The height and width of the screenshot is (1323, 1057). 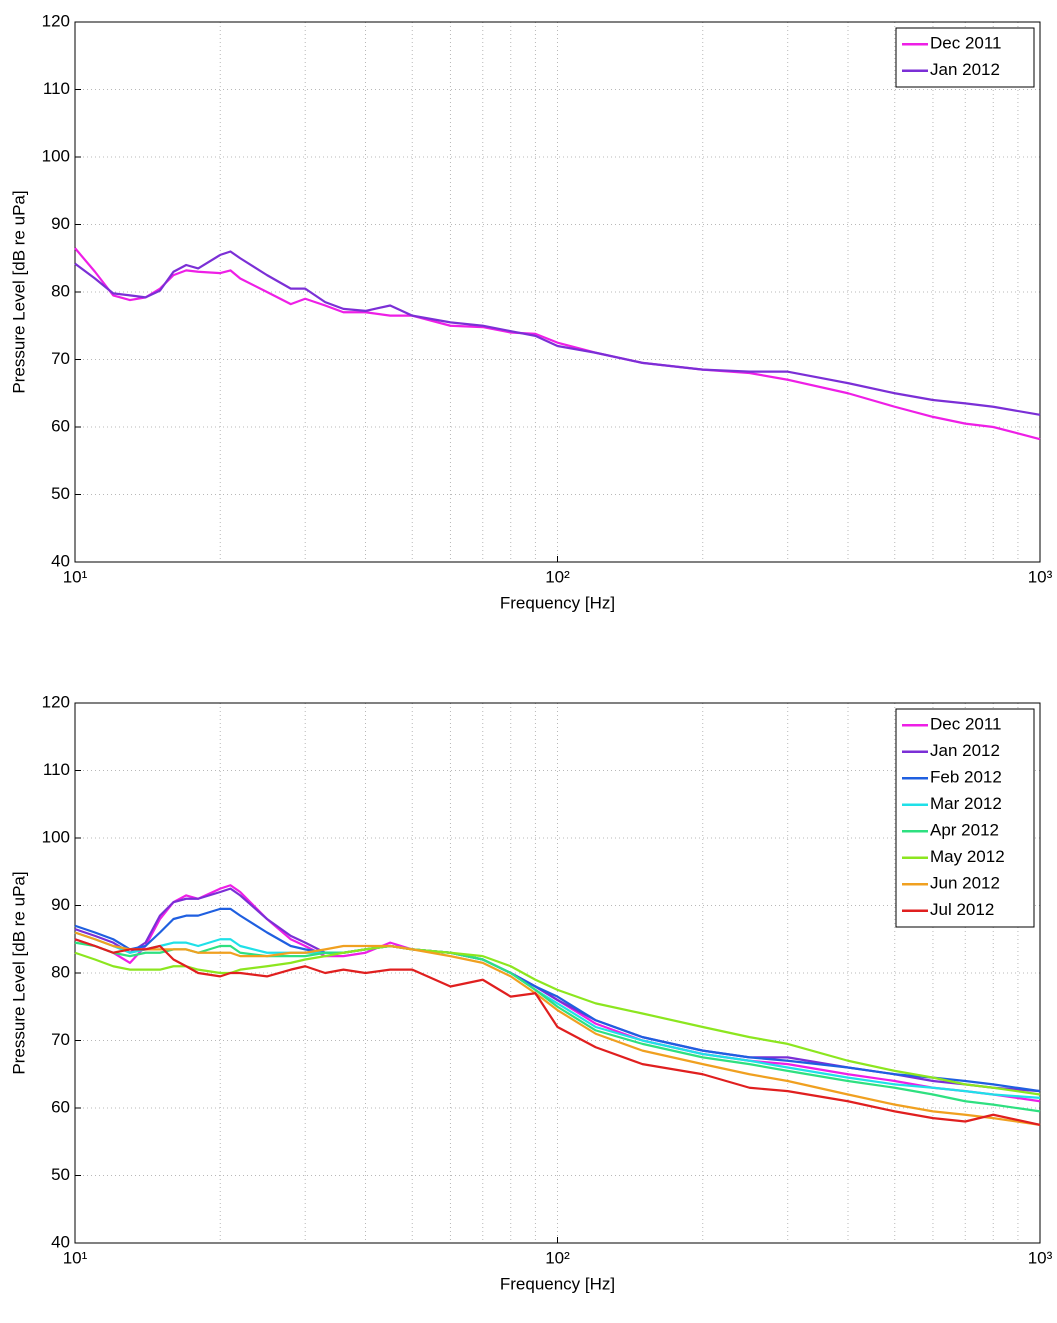 What do you see at coordinates (965, 883) in the screenshot?
I see `legend-label: Jun 2012` at bounding box center [965, 883].